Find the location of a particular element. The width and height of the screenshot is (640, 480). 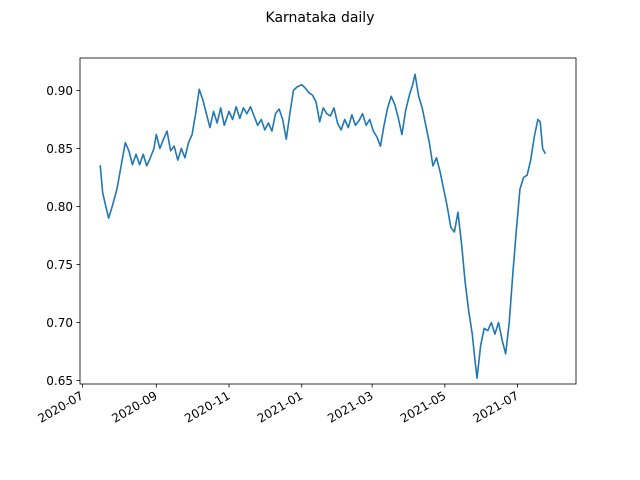

x-tick-label: 2020-07 is located at coordinates (60, 406).